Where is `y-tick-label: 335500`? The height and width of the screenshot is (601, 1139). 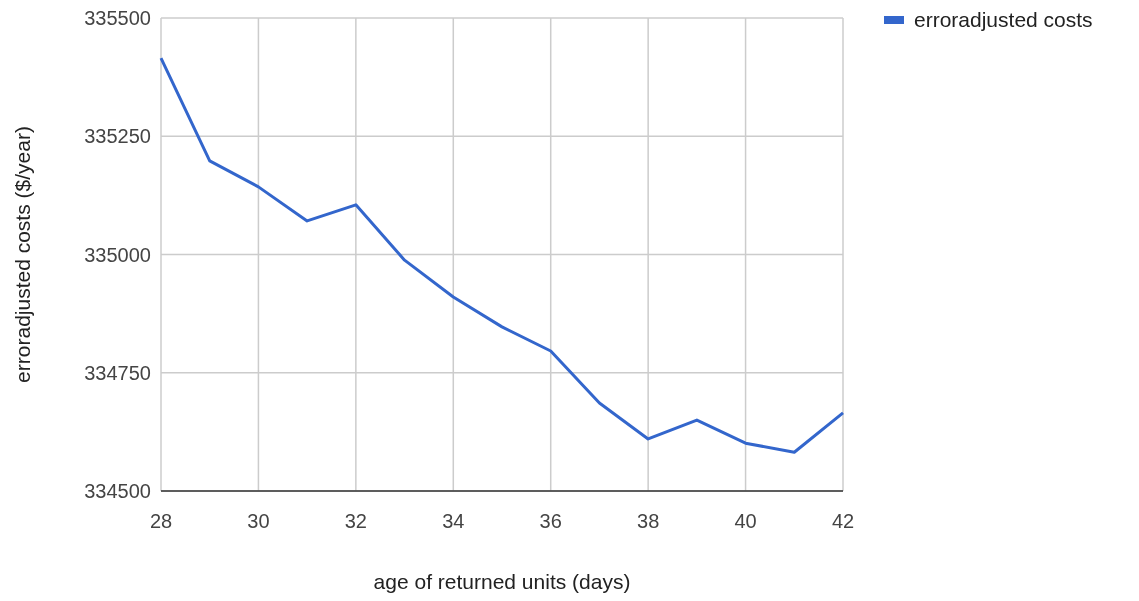 y-tick-label: 335500 is located at coordinates (117, 18).